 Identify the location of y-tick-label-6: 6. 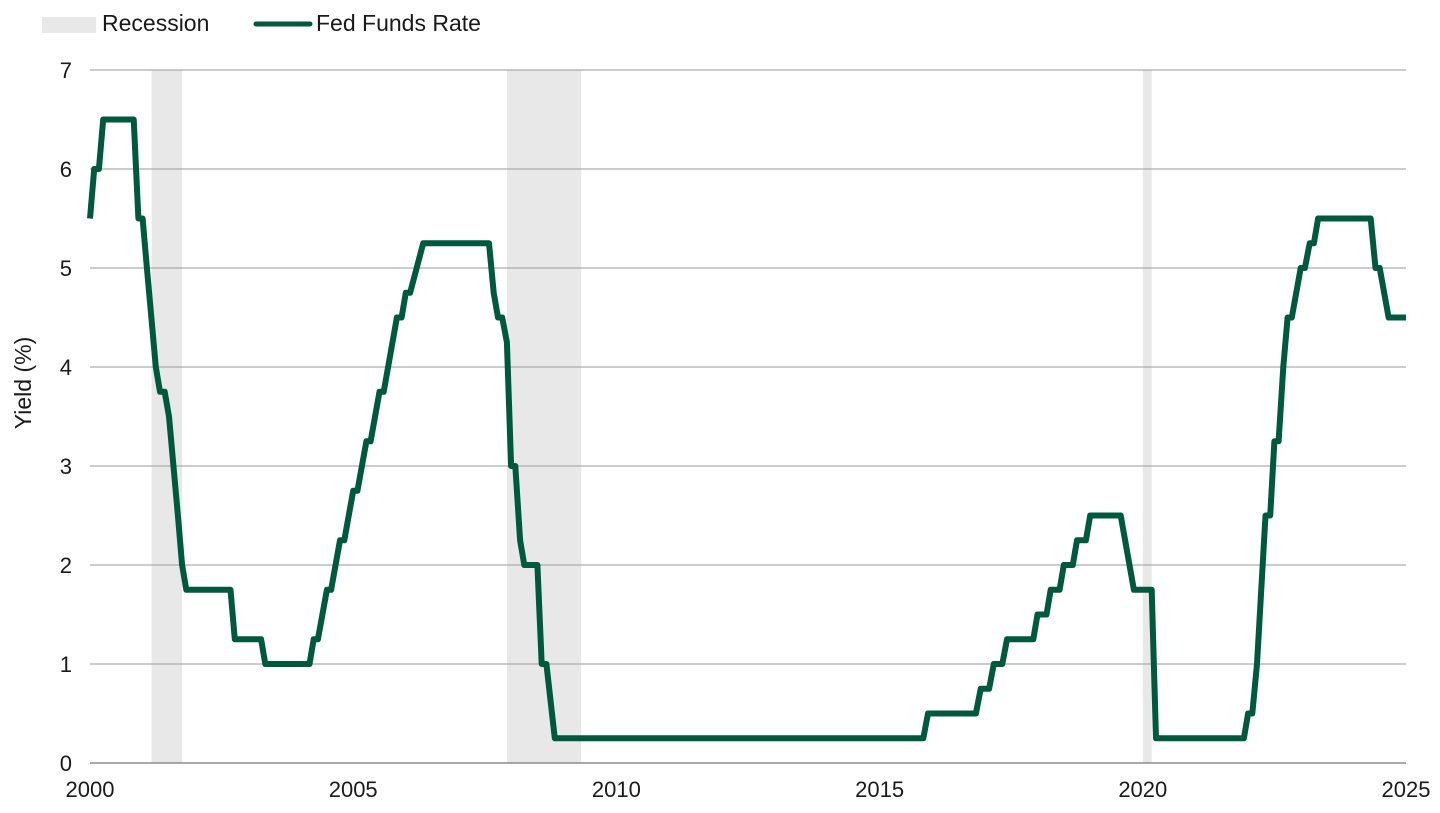
(66, 169).